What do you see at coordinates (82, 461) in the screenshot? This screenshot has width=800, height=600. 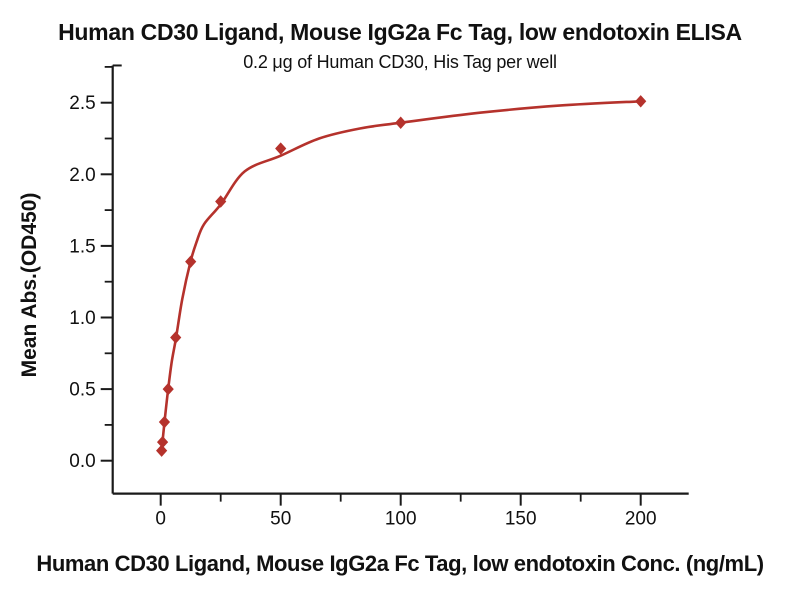 I see `y-tick-label: 0.0` at bounding box center [82, 461].